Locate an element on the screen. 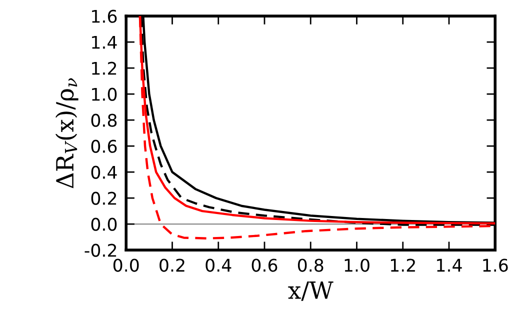 This screenshot has width=519, height=321. x-tick-label: 0.2 is located at coordinates (172, 265).